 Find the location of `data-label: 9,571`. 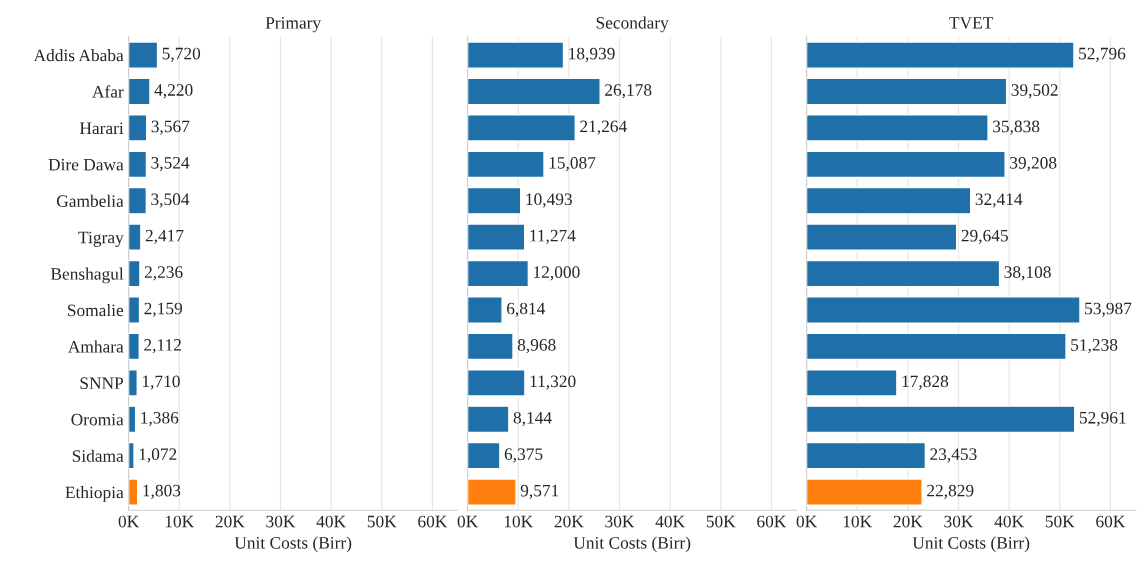

data-label: 9,571 is located at coordinates (539, 491).